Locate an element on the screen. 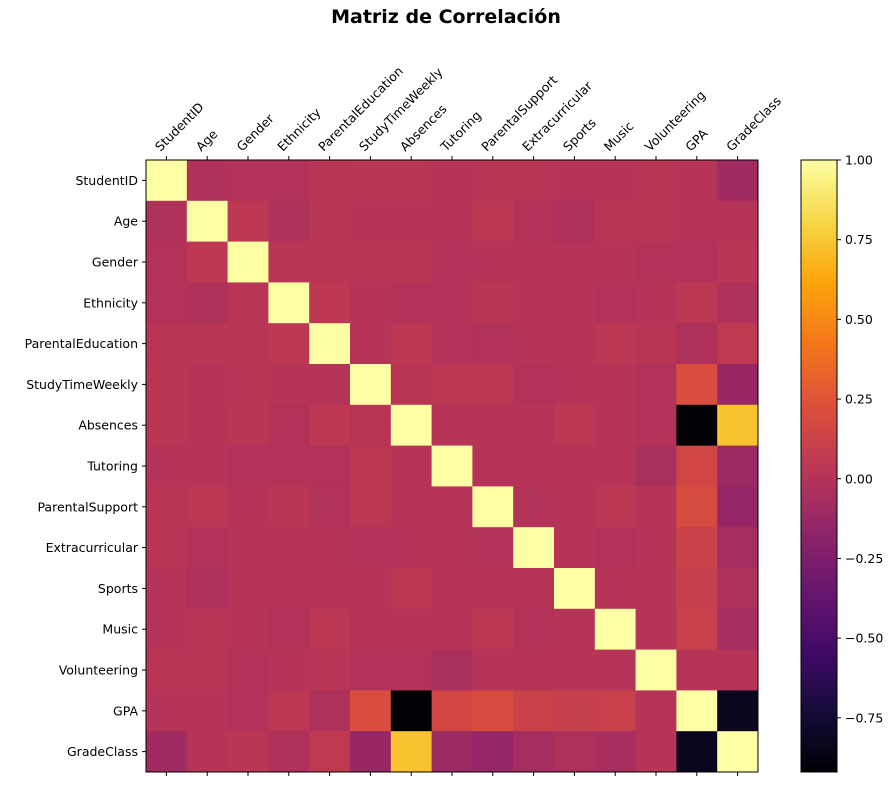 Image resolution: width=892 pixels, height=790 pixels. x-tick-label: Music is located at coordinates (619, 136).